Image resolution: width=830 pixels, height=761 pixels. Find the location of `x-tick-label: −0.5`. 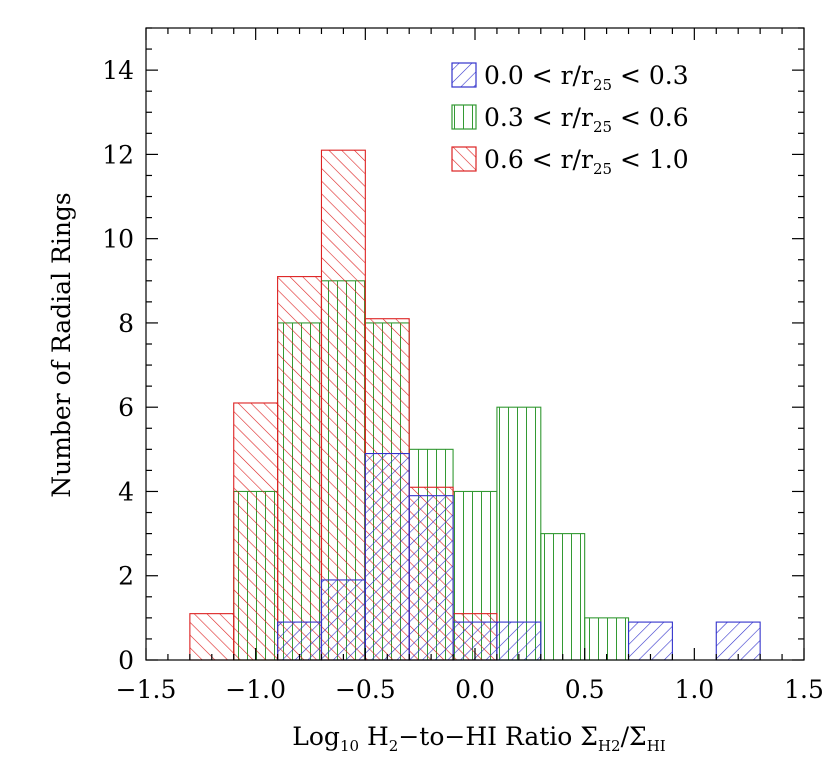

x-tick-label: −0.5 is located at coordinates (365, 689).